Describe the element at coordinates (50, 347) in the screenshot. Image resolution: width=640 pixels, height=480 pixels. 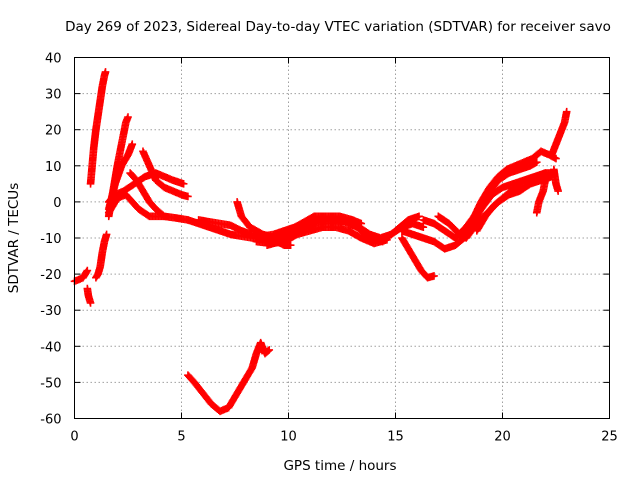
I see `y-tick-label: -40` at that location.